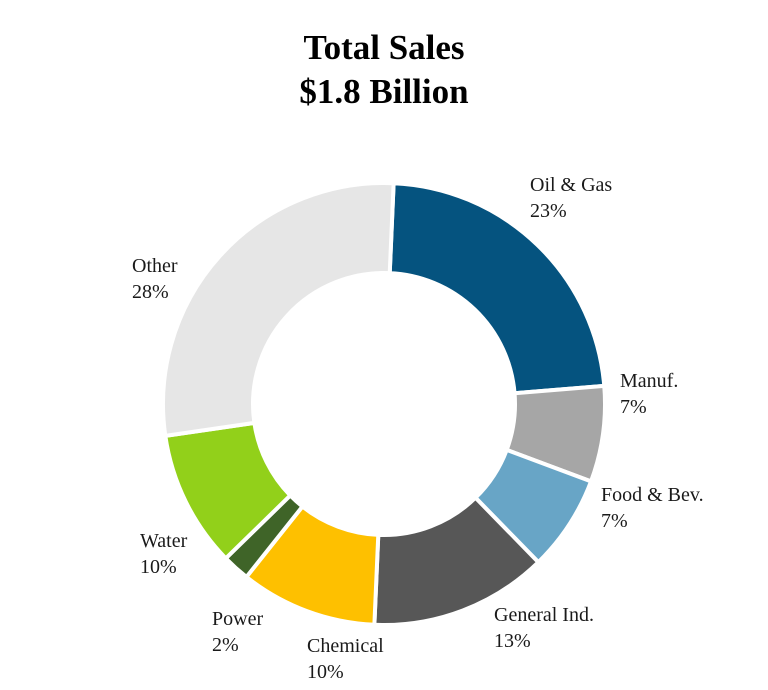  I want to click on label-manuf-pct: 7%, so click(633, 407).